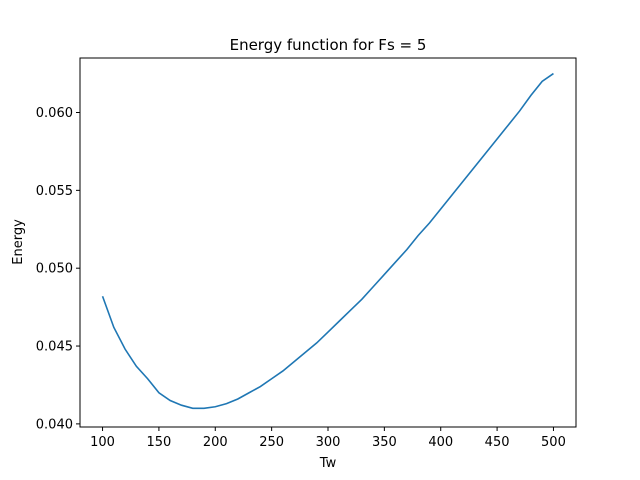 The image size is (640, 480). What do you see at coordinates (328, 45) in the screenshot?
I see `chart-title: Energy function for Fs = 5` at bounding box center [328, 45].